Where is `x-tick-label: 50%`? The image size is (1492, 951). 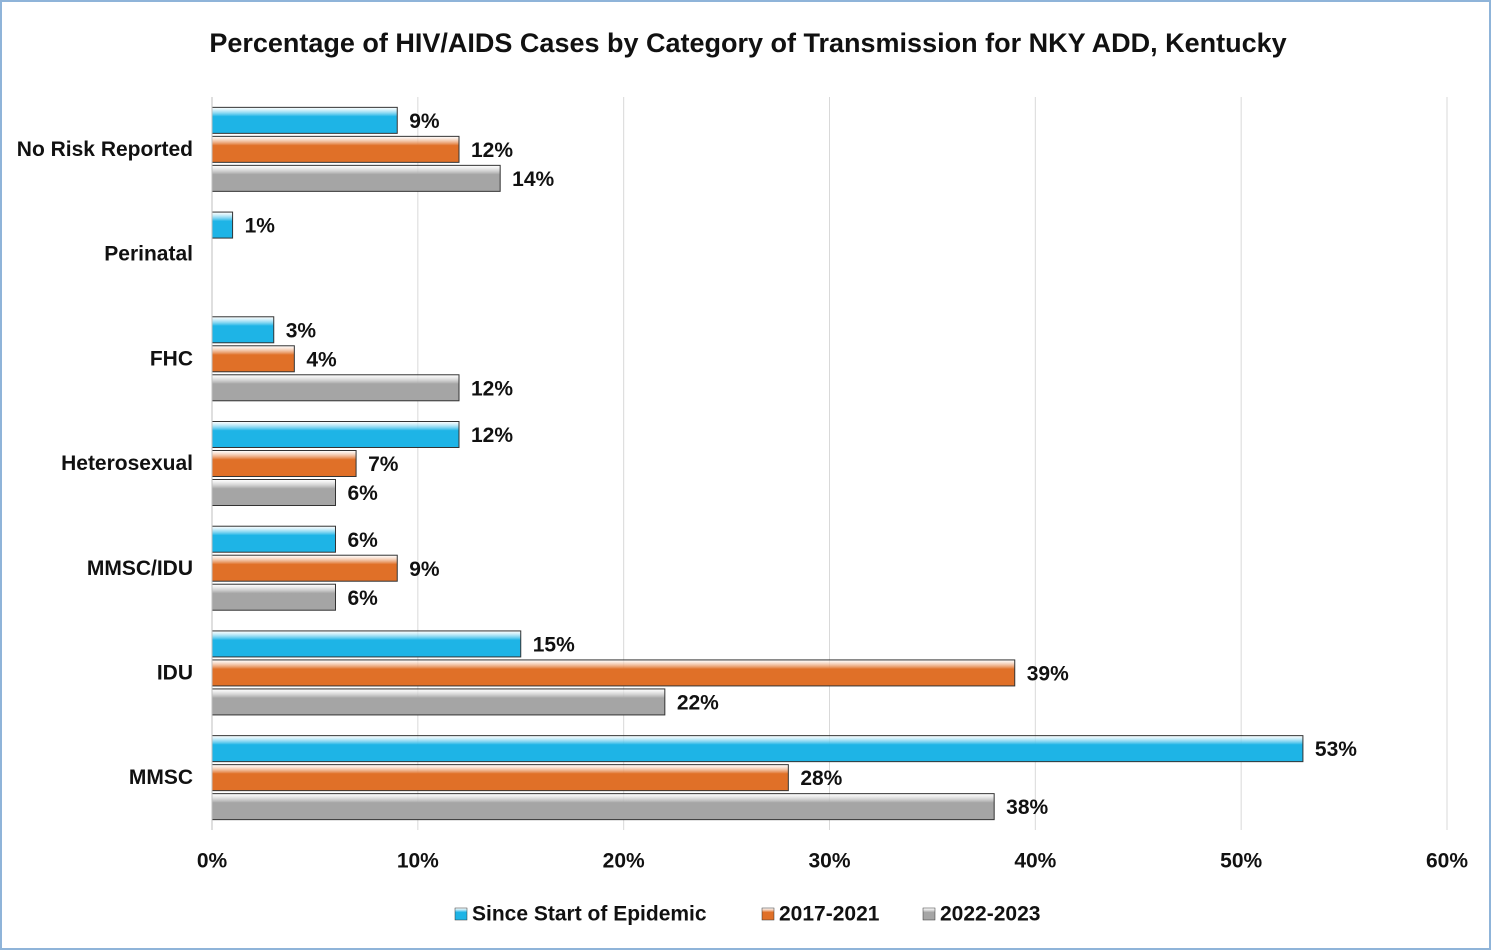 x-tick-label: 50% is located at coordinates (1241, 861).